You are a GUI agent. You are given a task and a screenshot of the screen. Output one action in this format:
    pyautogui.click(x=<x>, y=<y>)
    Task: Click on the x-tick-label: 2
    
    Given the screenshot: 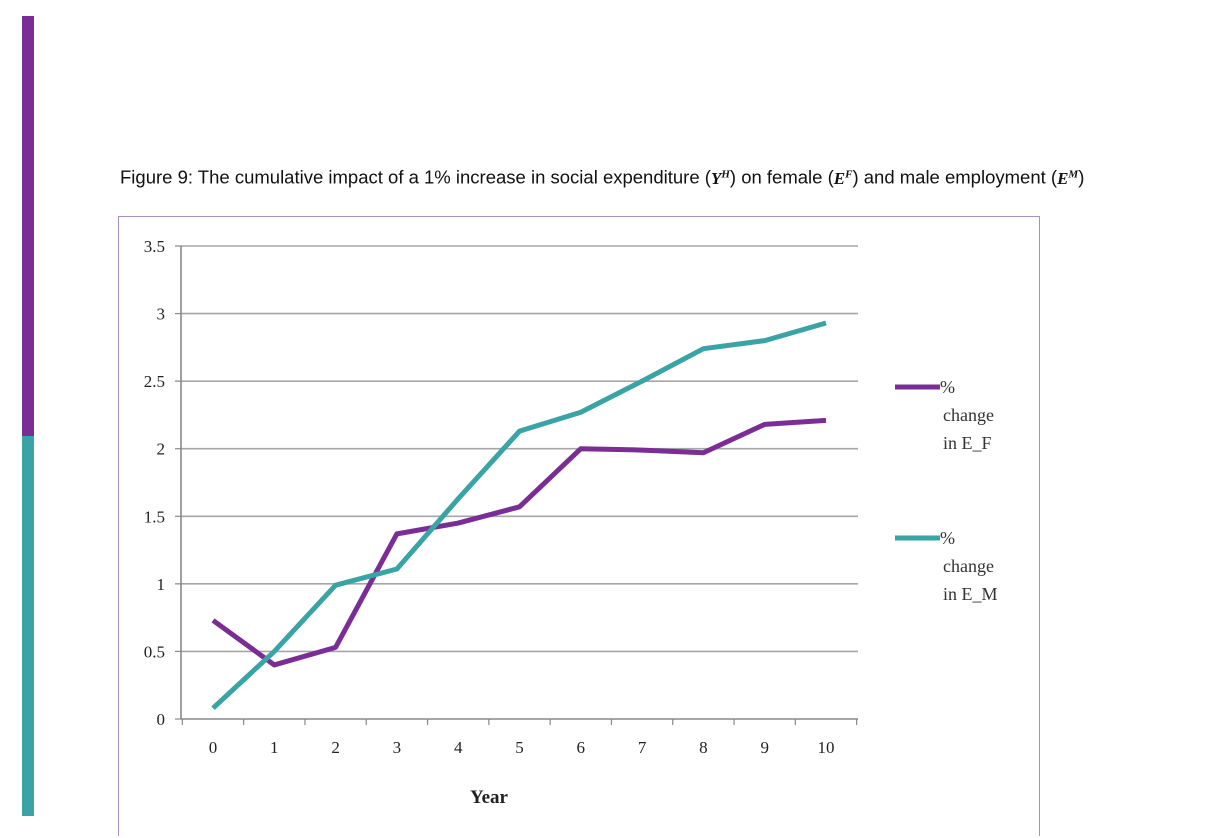 What is the action you would take?
    pyautogui.click(x=335, y=747)
    